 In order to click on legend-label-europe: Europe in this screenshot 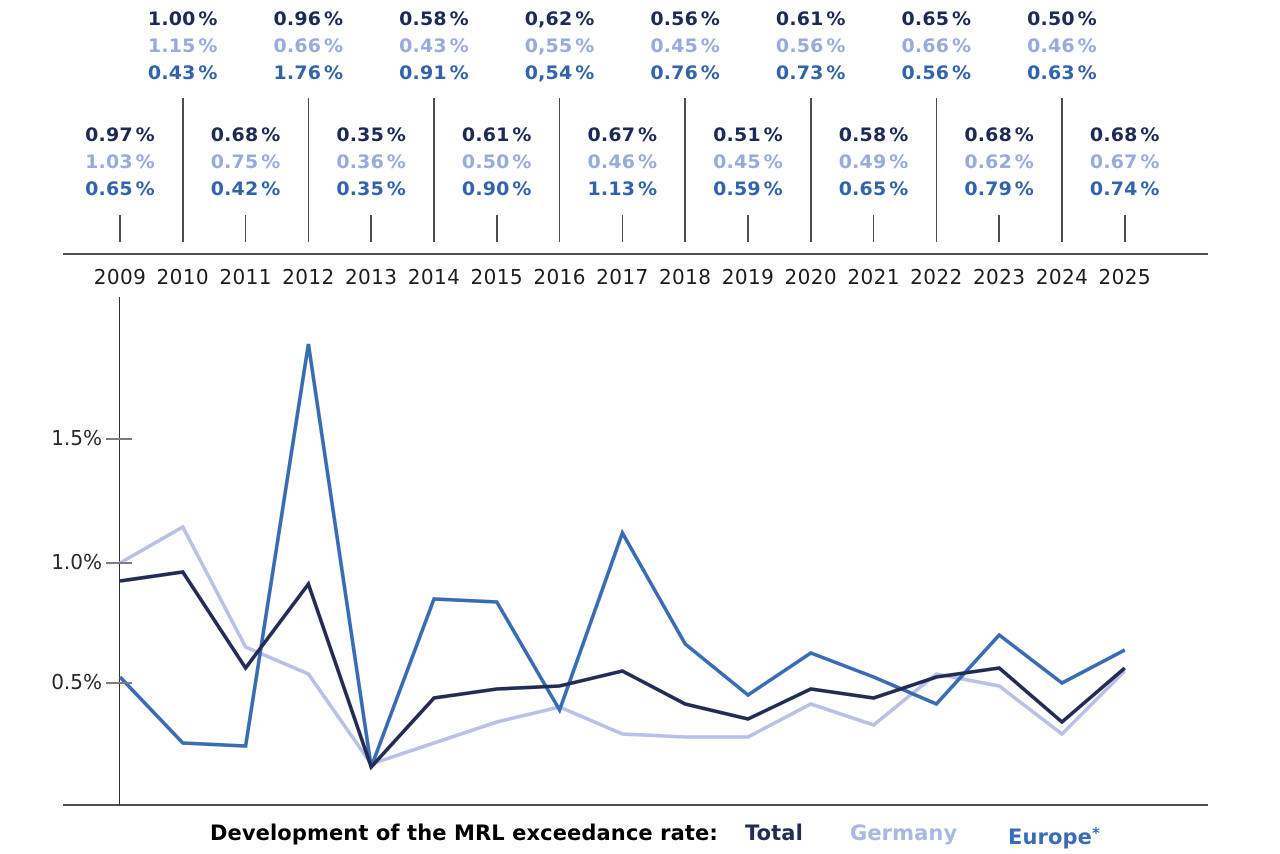, I will do `click(1050, 837)`.